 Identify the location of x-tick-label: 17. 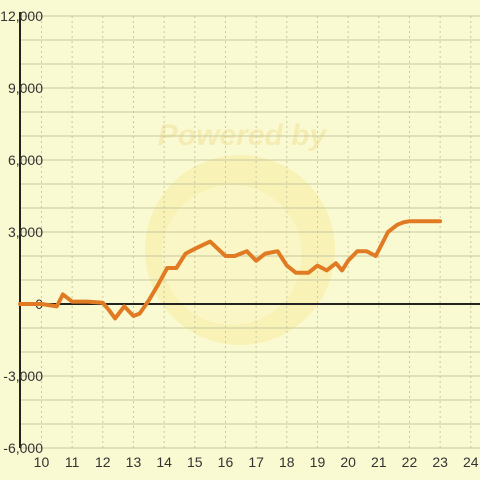
(256, 462).